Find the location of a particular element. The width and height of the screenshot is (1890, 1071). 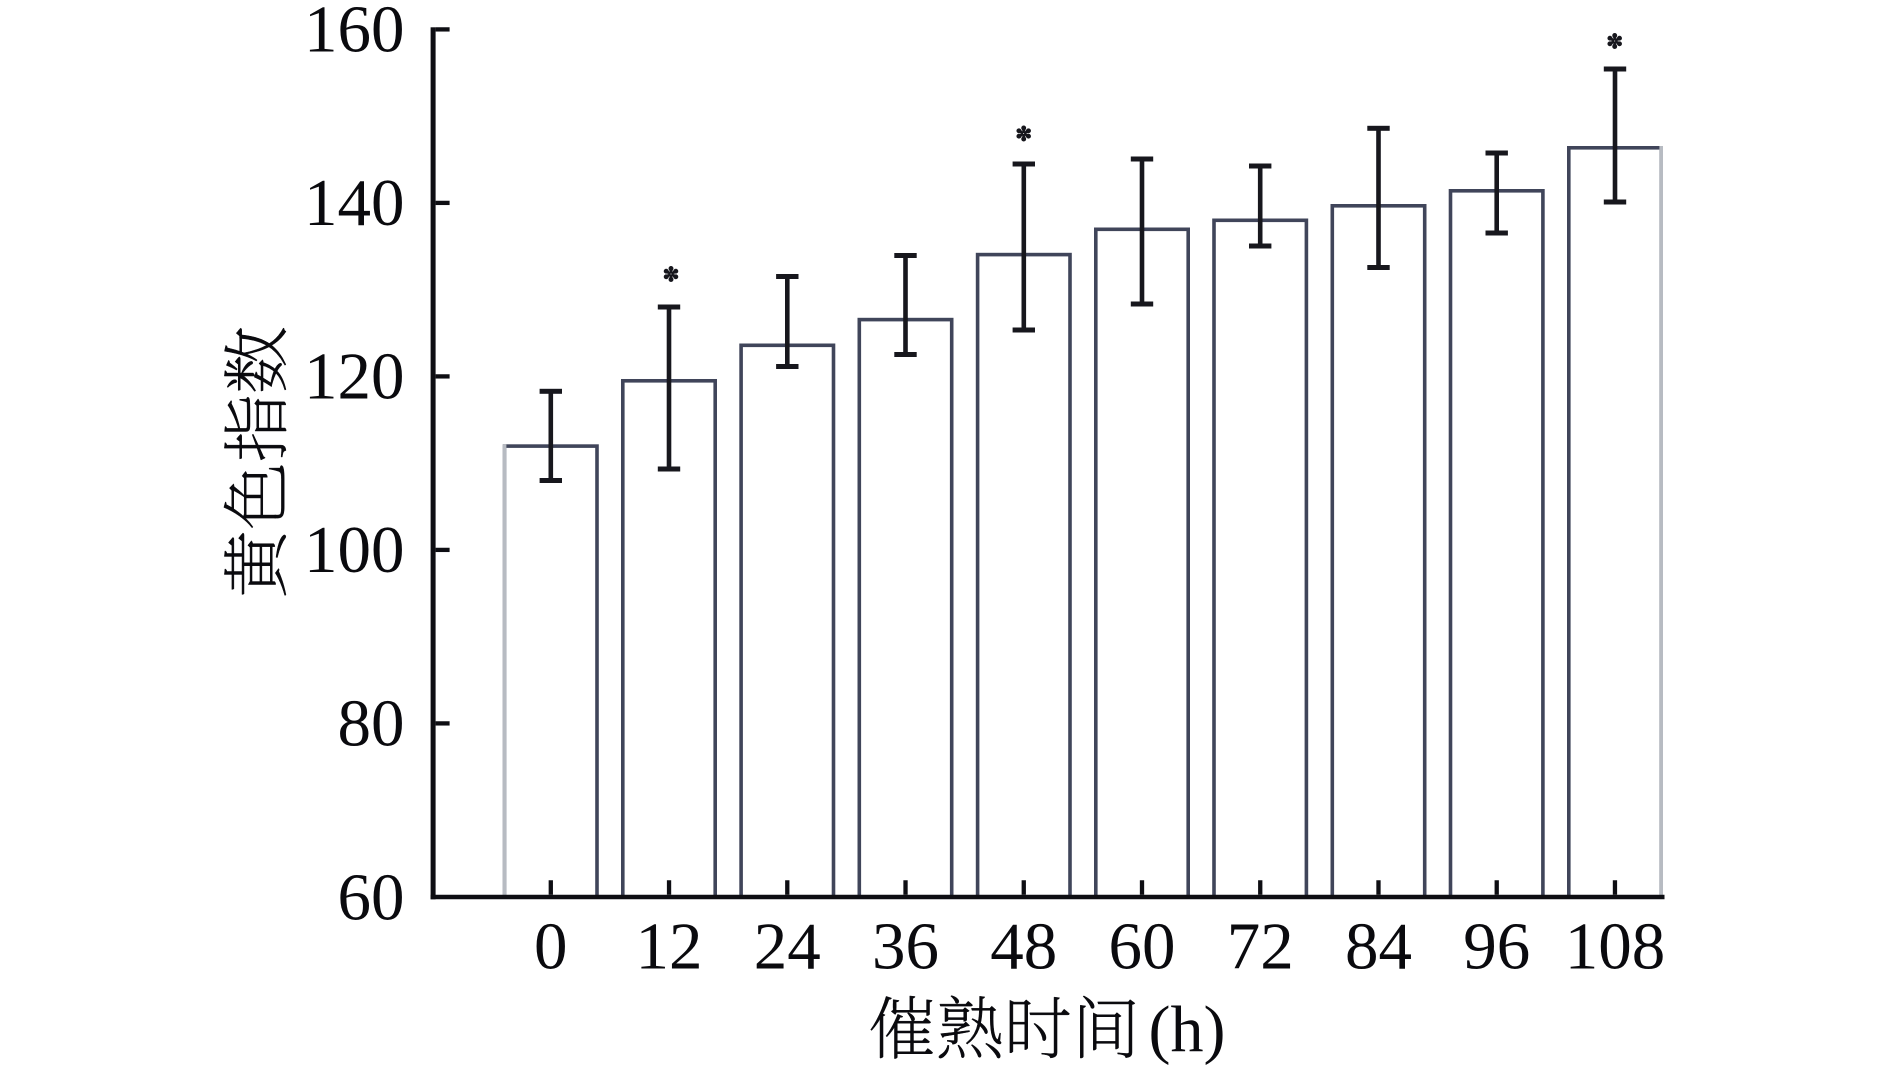

svg-text: 160 is located at coordinates (354, 33).